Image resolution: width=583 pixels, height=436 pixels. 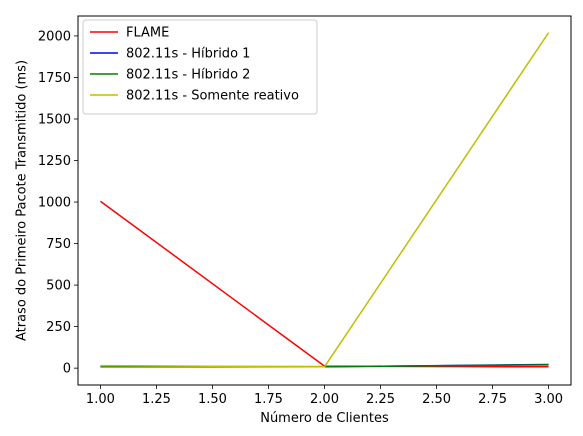 What do you see at coordinates (380, 399) in the screenshot?
I see `x-tick-label: 2.25` at bounding box center [380, 399].